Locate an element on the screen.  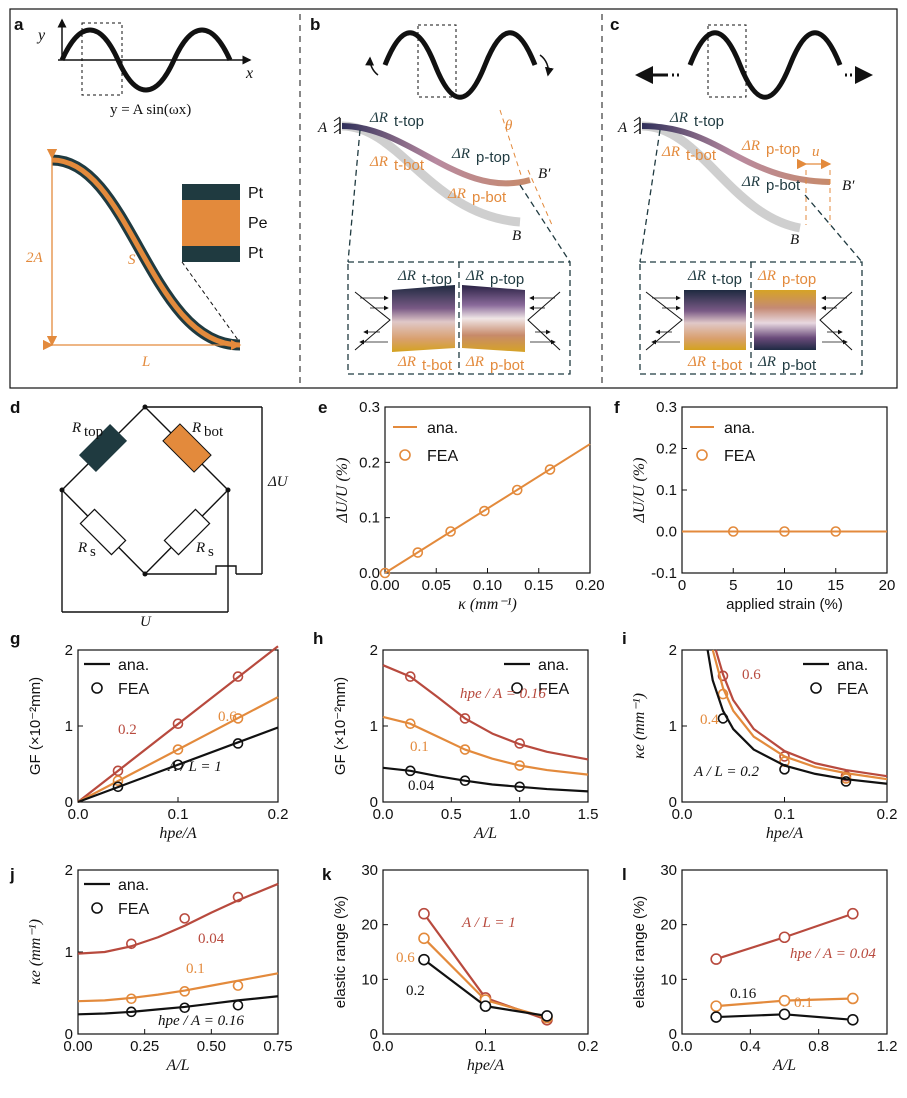
a-y-label: y is located at coordinates (41, 35).